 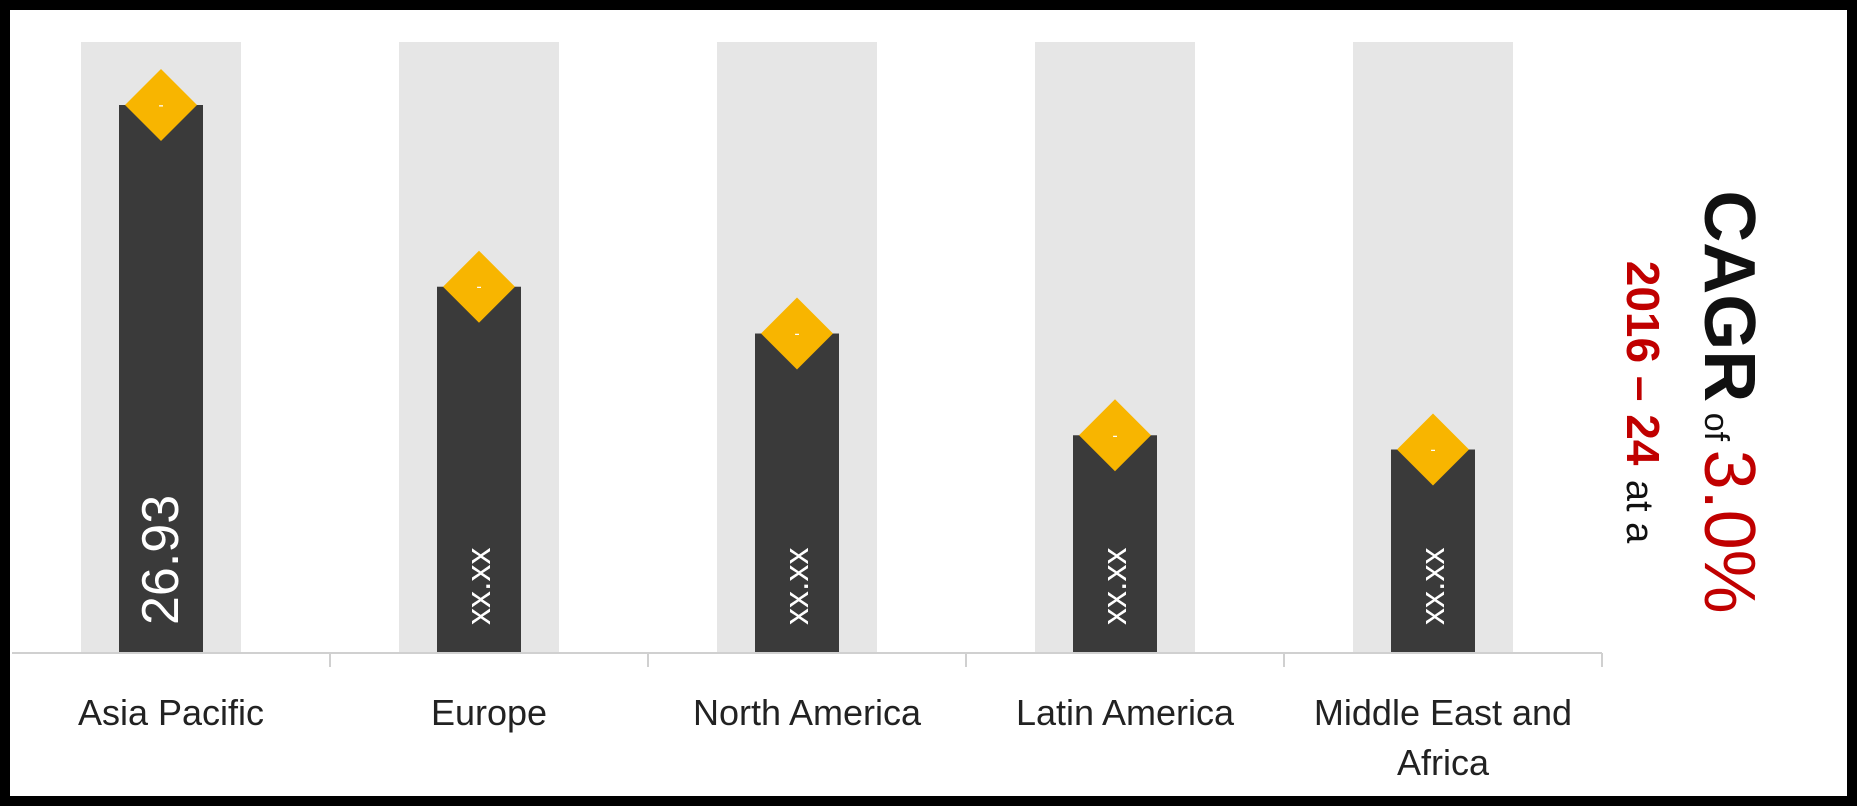 I want to click on x-axis, so click(x=807, y=659).